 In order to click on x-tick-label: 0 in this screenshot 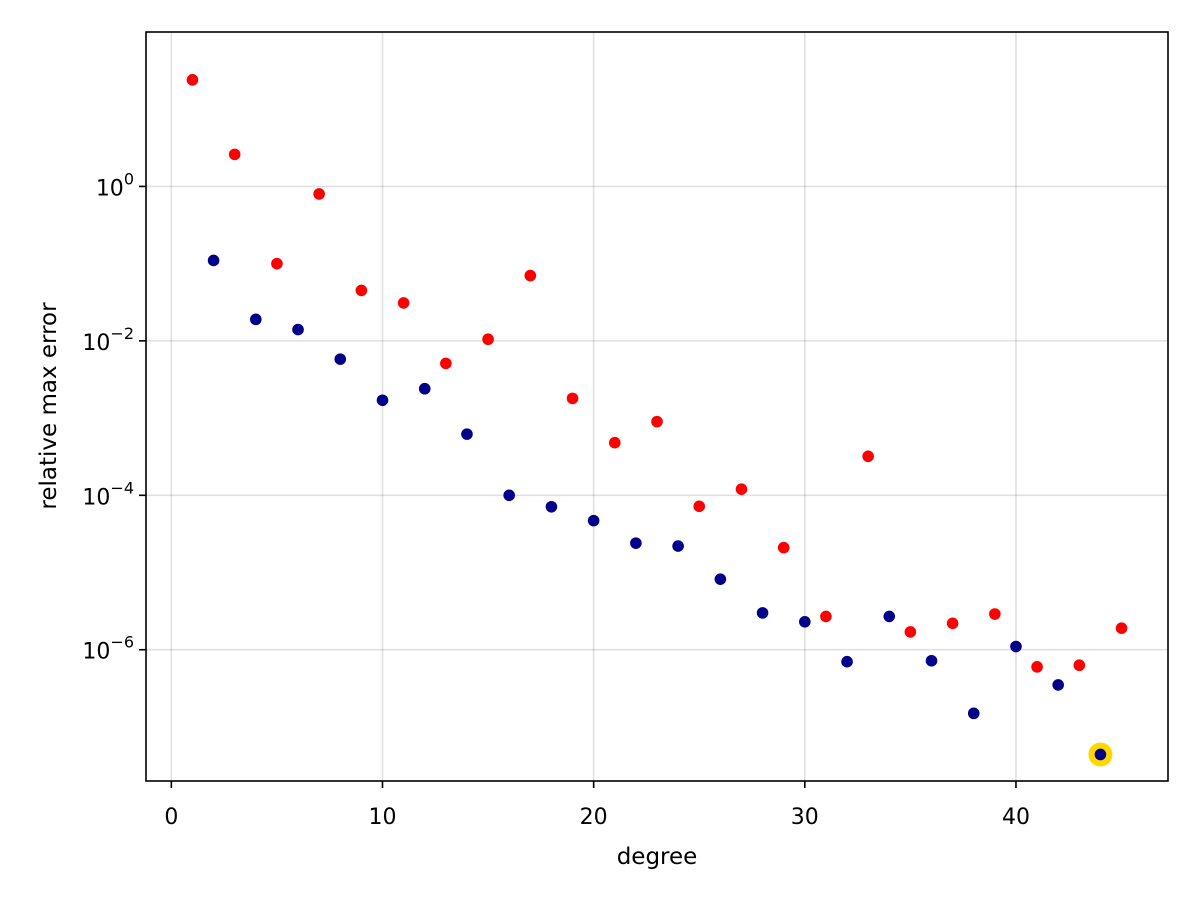, I will do `click(171, 817)`.